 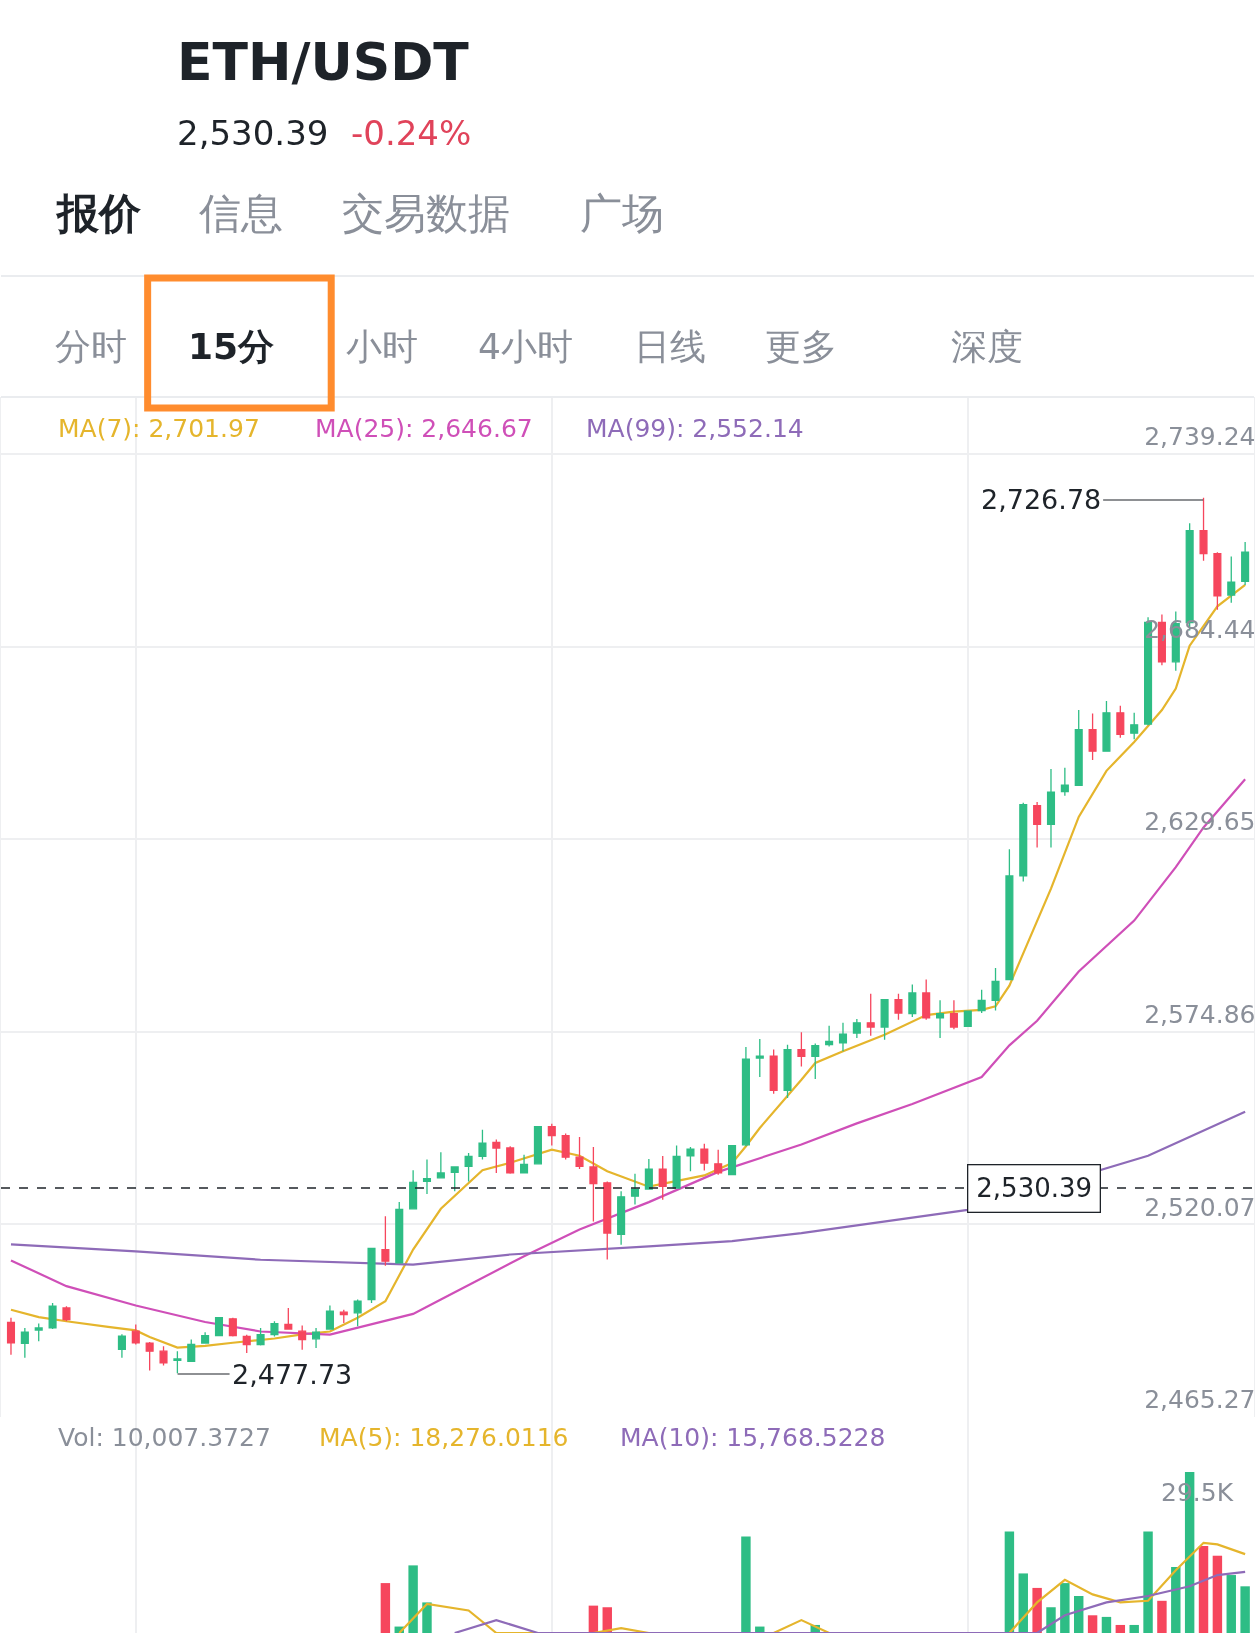 What do you see at coordinates (444, 1437) in the screenshot?
I see `text: MA(5): 18,276.0116` at bounding box center [444, 1437].